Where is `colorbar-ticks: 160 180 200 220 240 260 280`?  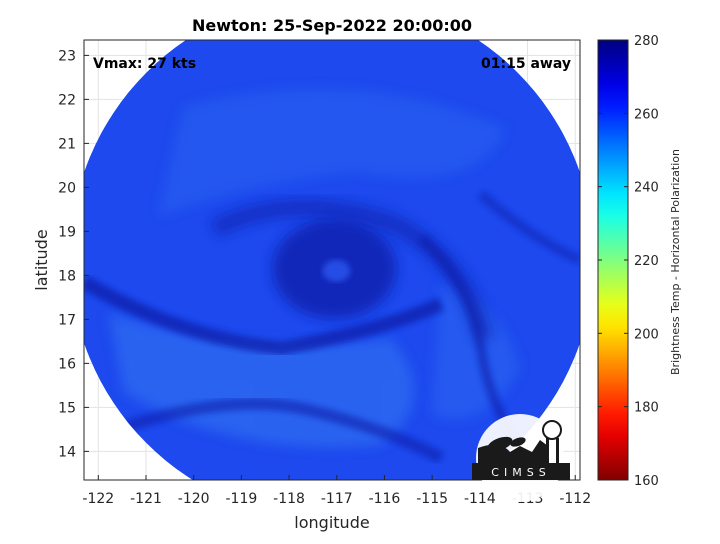
colorbar-ticks: 160 180 200 220 240 260 280 is located at coordinates (628, 261).